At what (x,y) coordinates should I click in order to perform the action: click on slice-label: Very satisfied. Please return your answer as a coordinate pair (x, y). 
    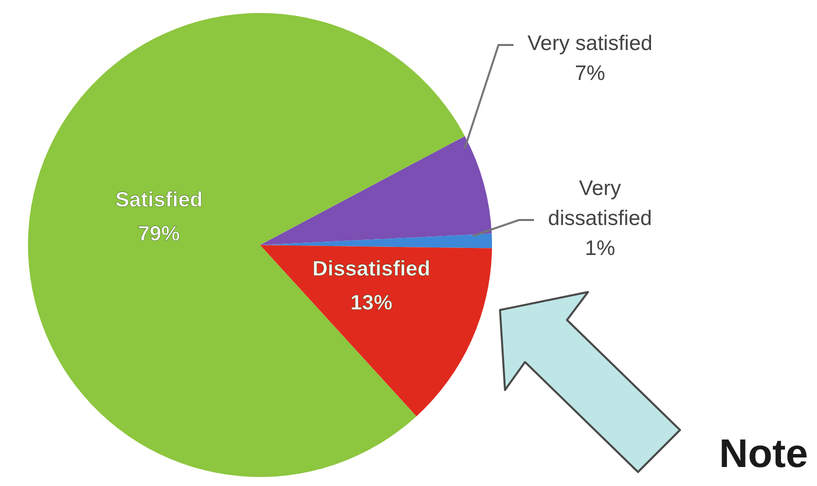
    Looking at the image, I should click on (590, 43).